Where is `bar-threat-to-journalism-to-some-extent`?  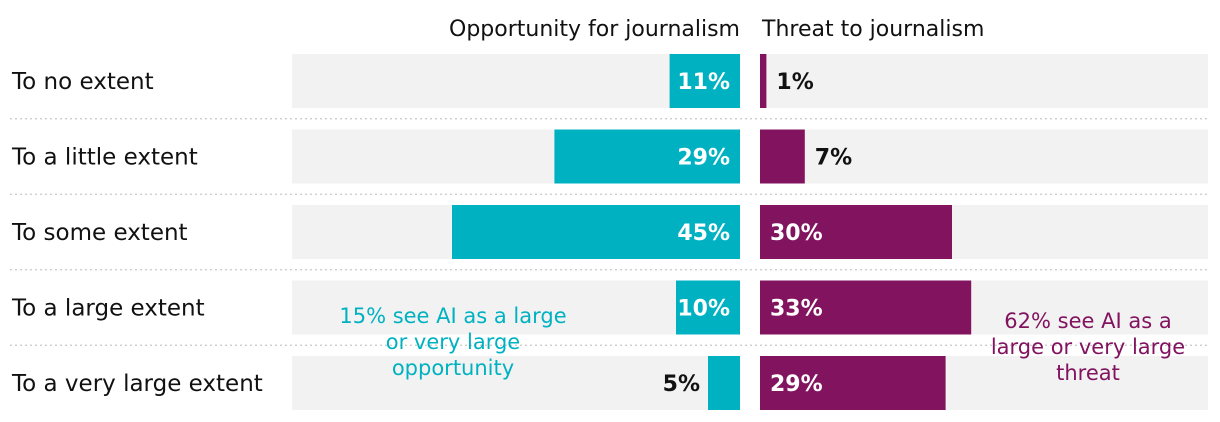 bar-threat-to-journalism-to-some-extent is located at coordinates (856, 232).